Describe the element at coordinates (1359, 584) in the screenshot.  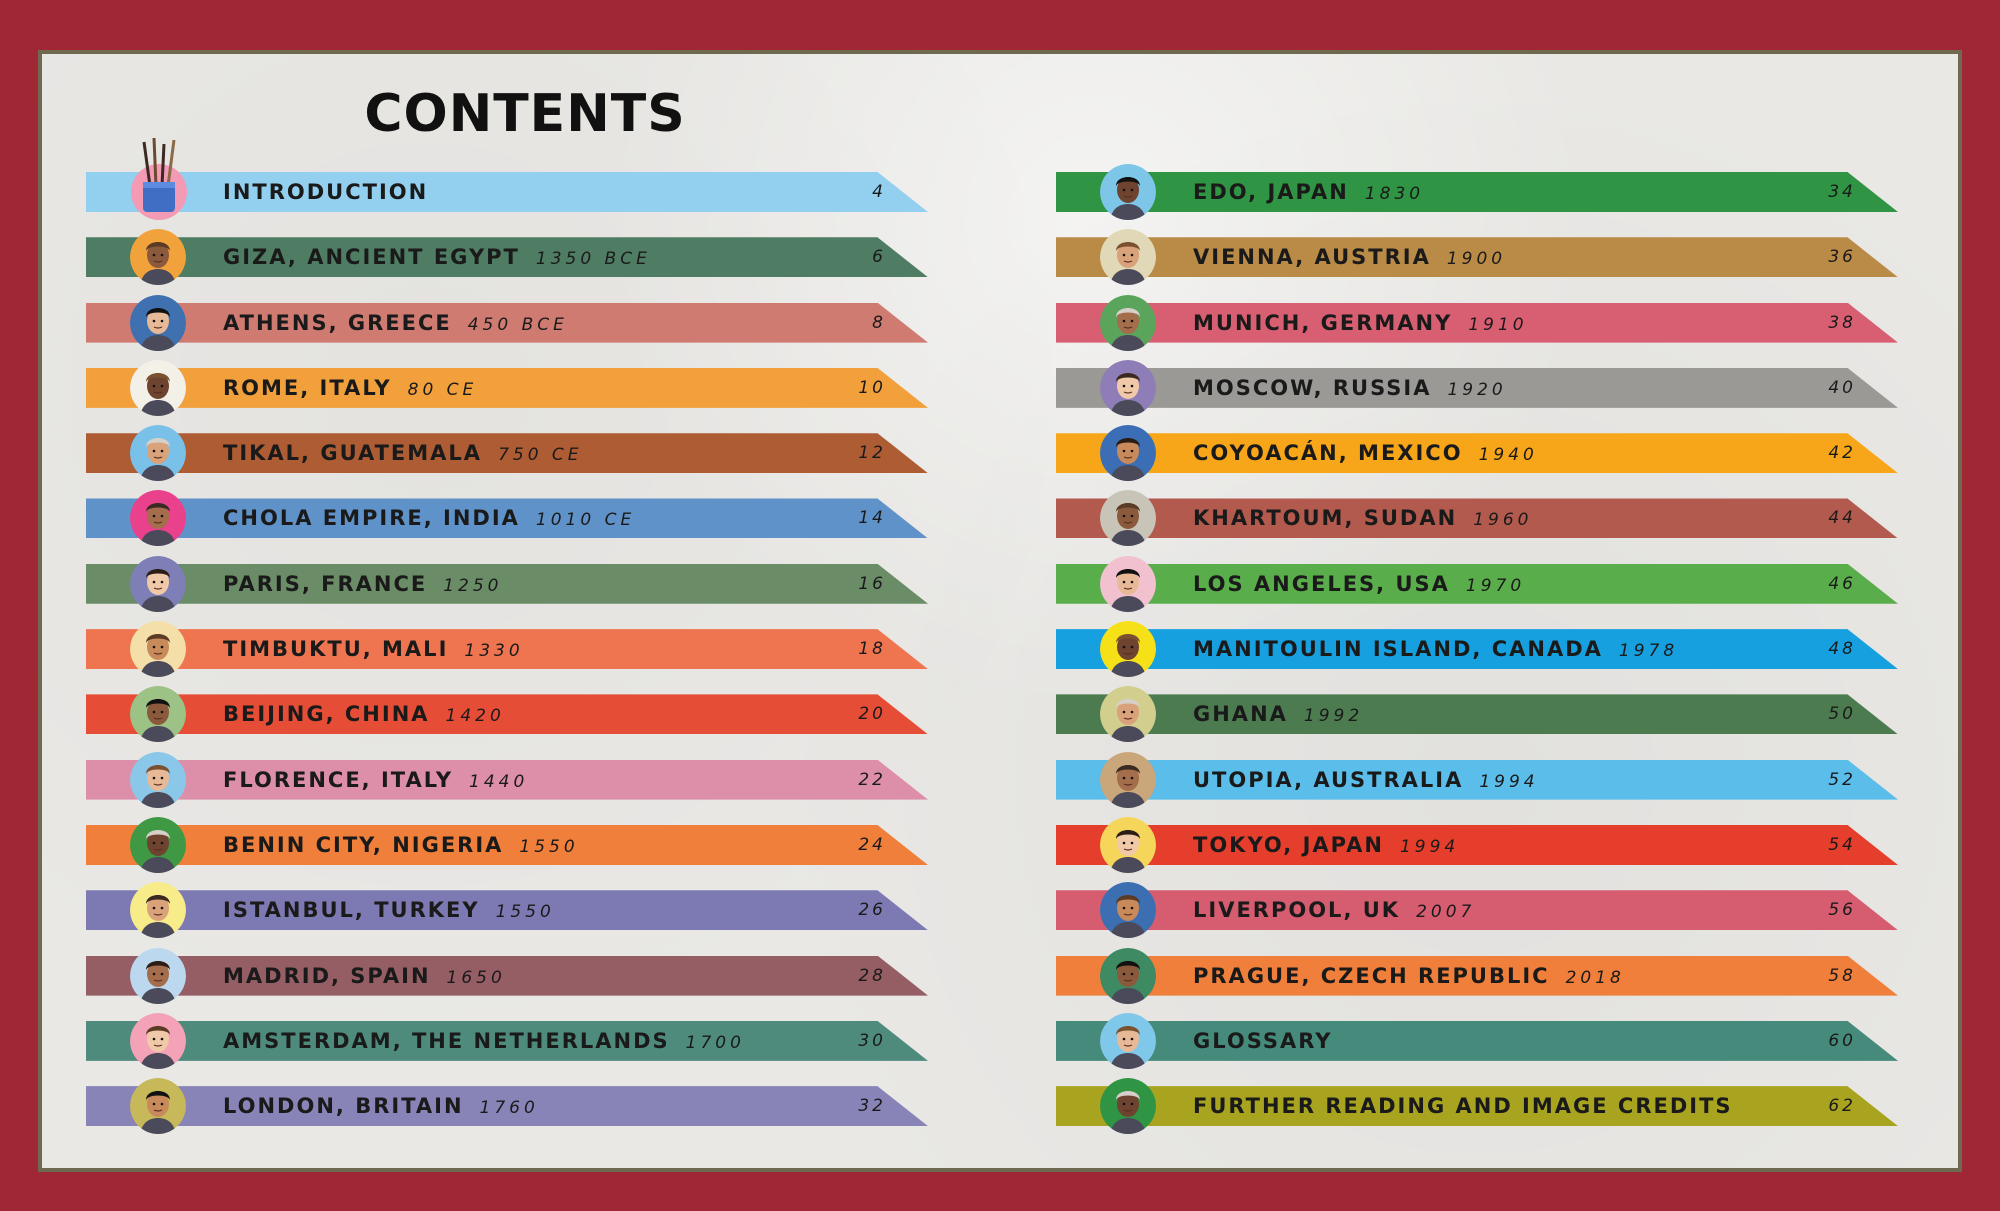
I see `entry-title: LOS ANGELES, USA 1970` at that location.